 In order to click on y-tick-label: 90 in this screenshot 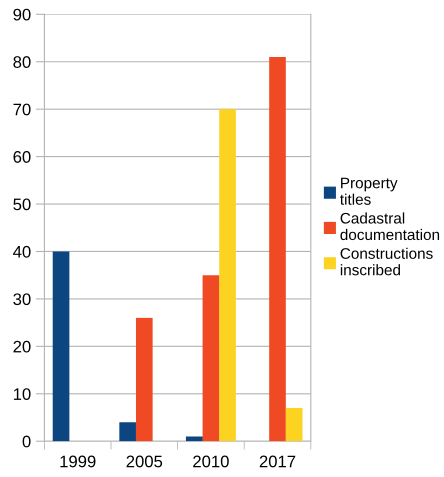, I will do `click(22, 14)`.